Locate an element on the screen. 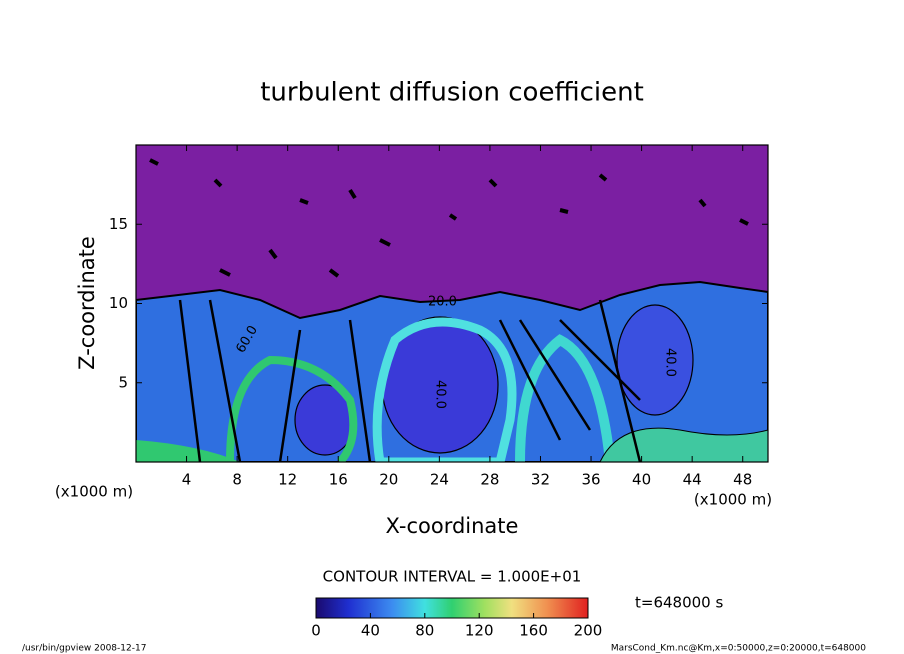  y-tick-label: 15 is located at coordinates (118, 224).